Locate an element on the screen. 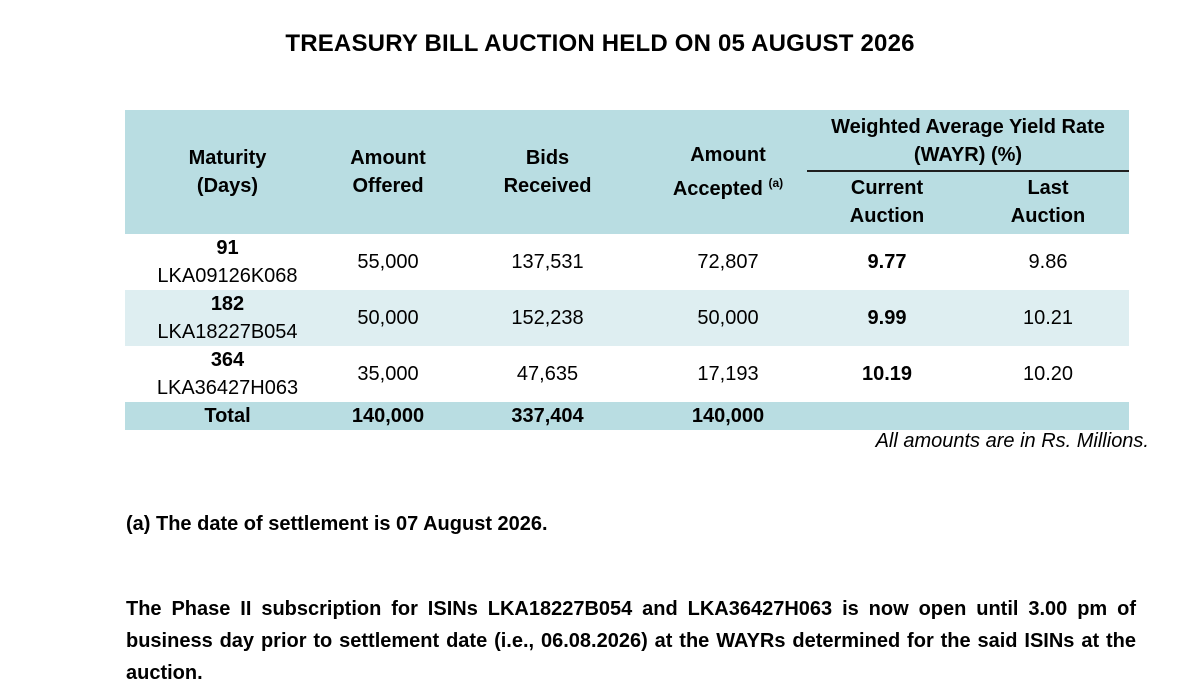 The width and height of the screenshot is (1200, 689). cell-accepted: 17,193 is located at coordinates (728, 374).